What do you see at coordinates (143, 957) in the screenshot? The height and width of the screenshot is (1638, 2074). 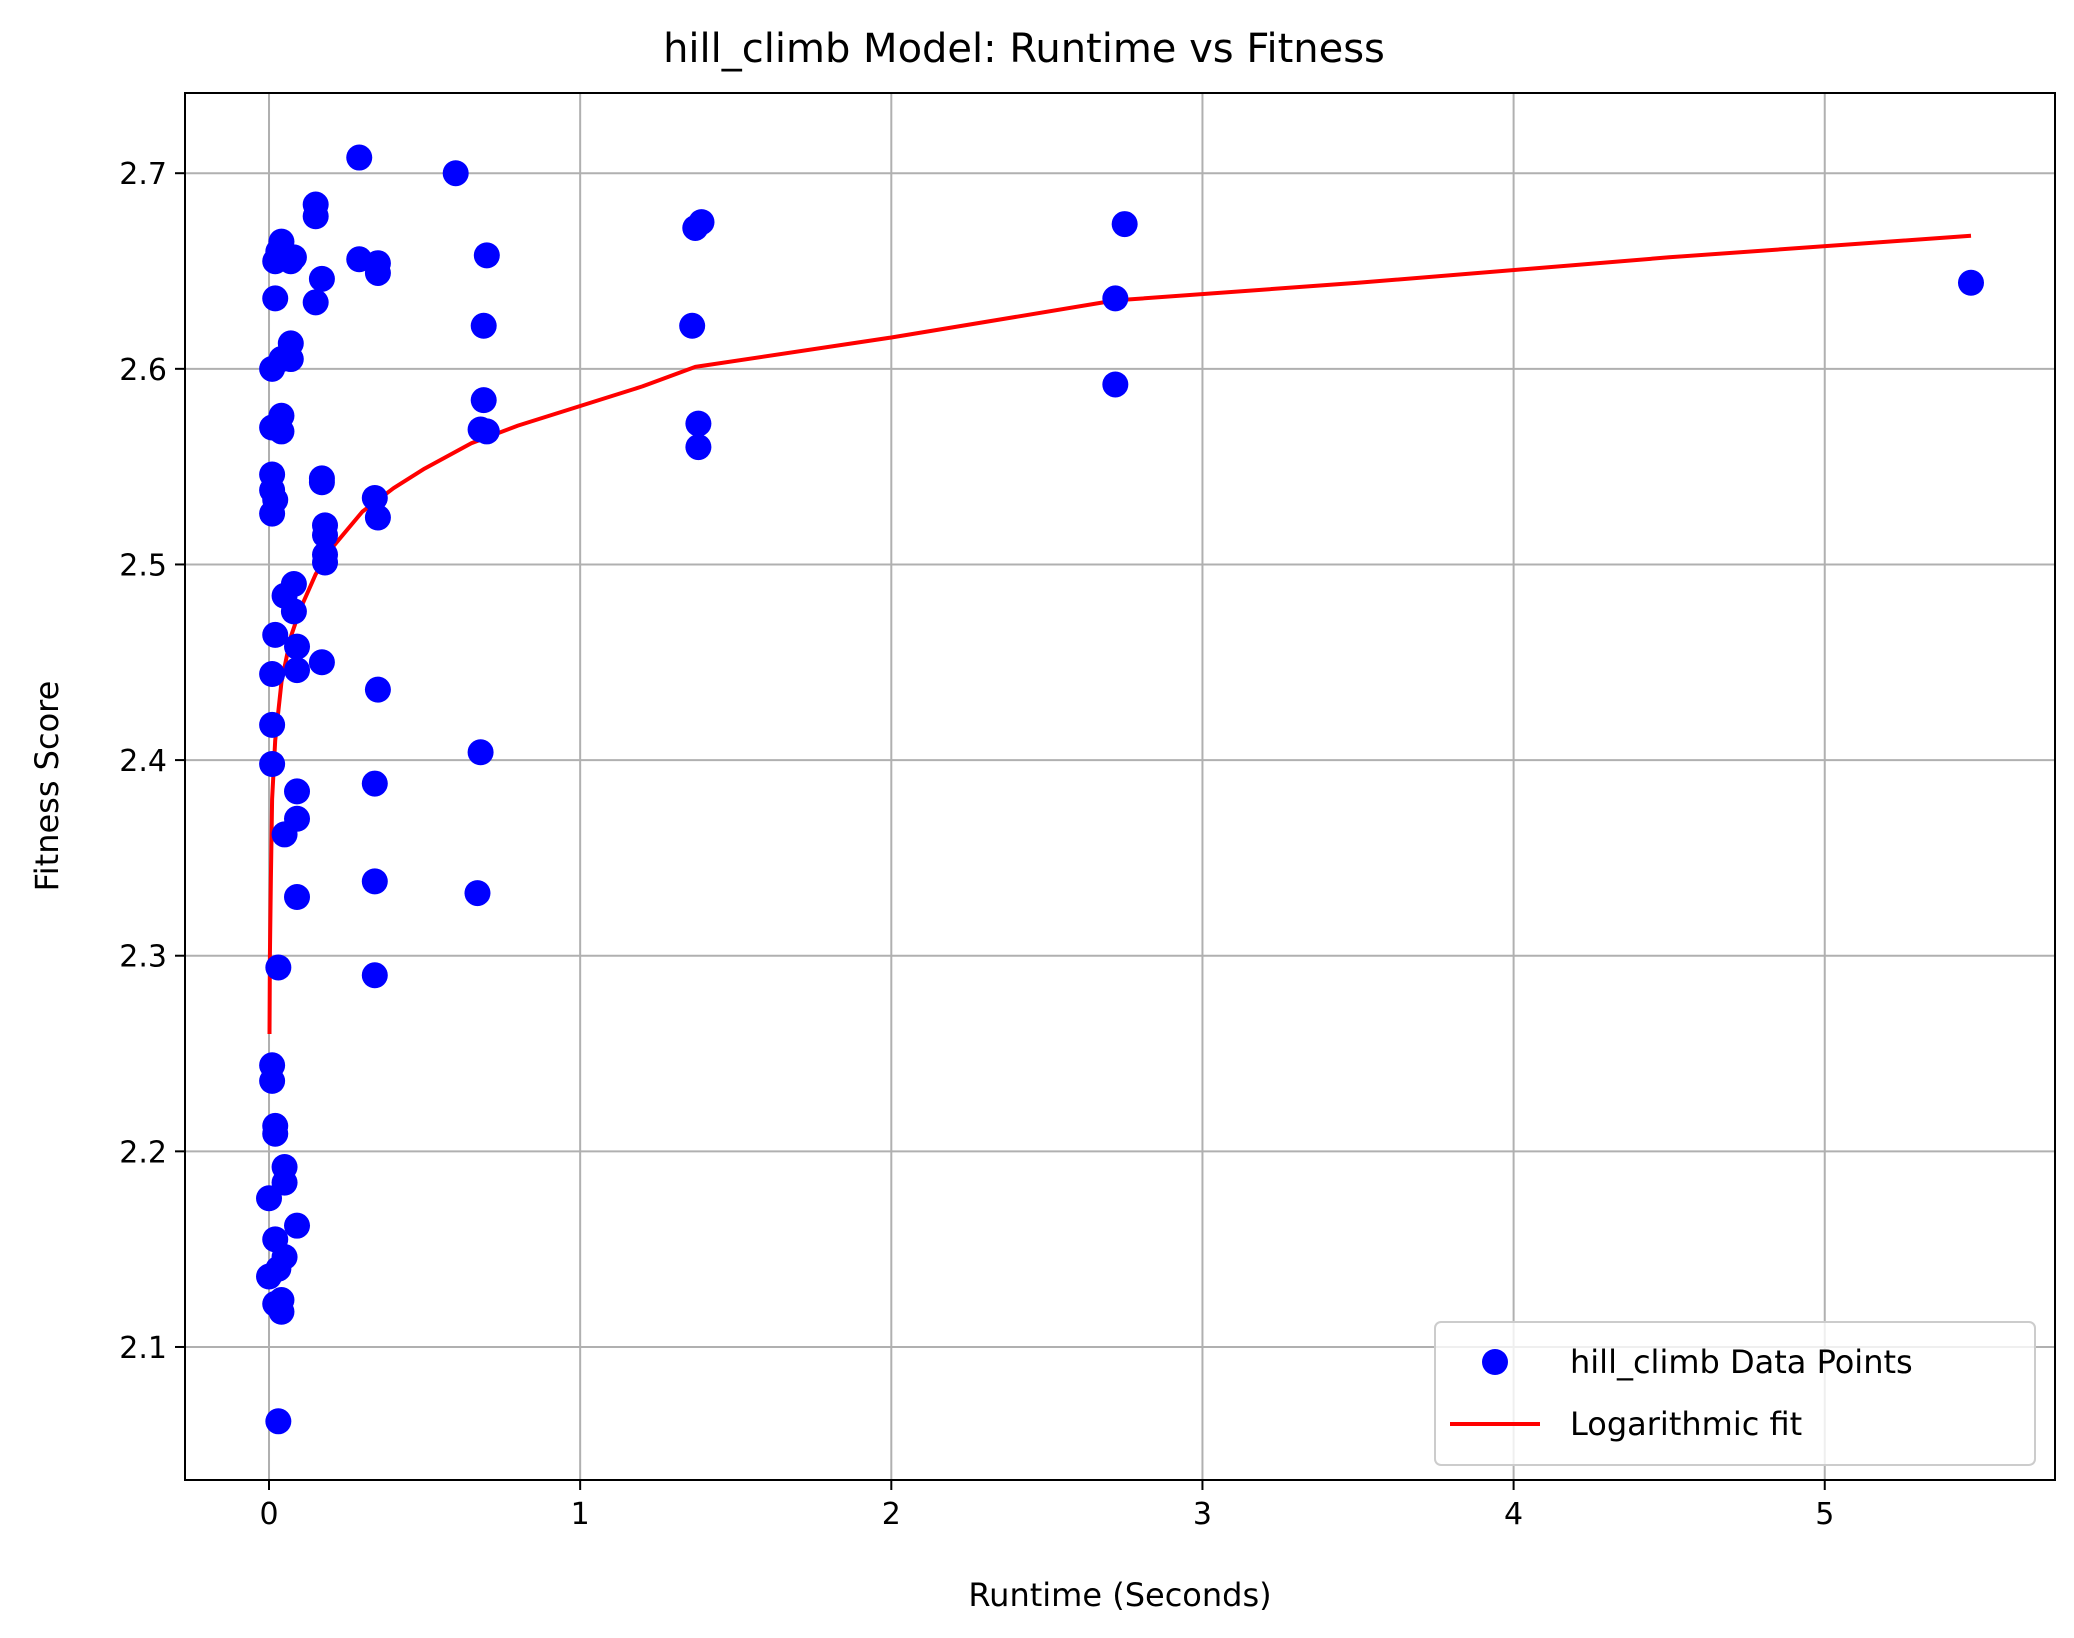 I see `y-tick-label: 2.3` at bounding box center [143, 957].